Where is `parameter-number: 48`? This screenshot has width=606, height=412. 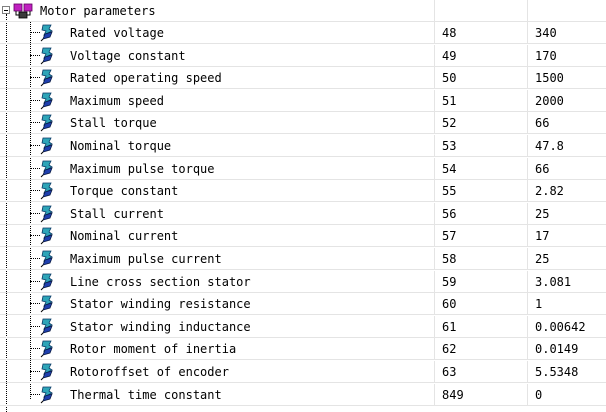
parameter-number: 48 is located at coordinates (449, 33).